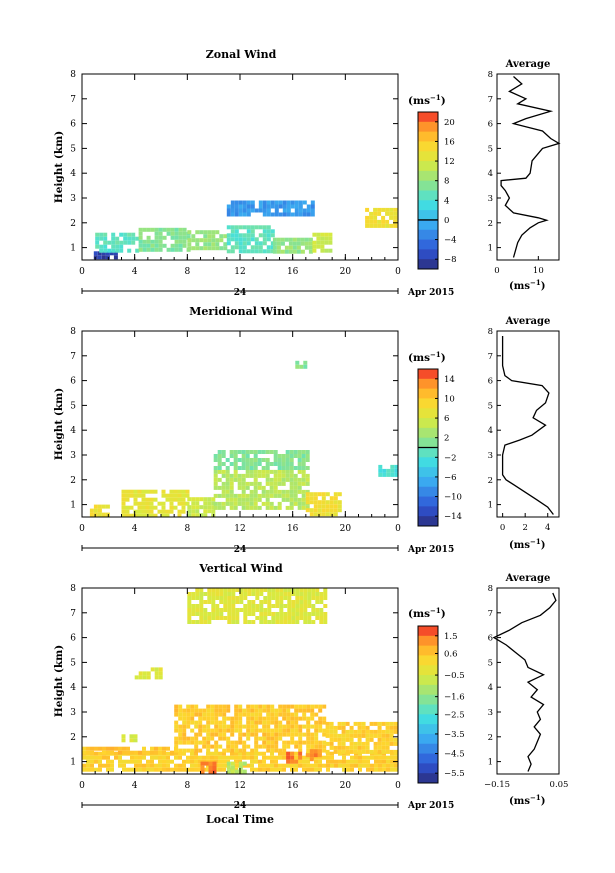  What do you see at coordinates (490, 224) in the screenshot?
I see `profile-y-tick-label: 2` at bounding box center [490, 224].